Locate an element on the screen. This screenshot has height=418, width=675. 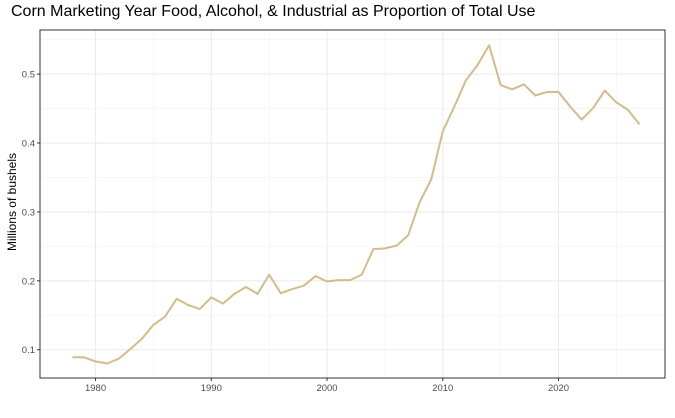
x-tick-label: 2010 is located at coordinates (442, 388).